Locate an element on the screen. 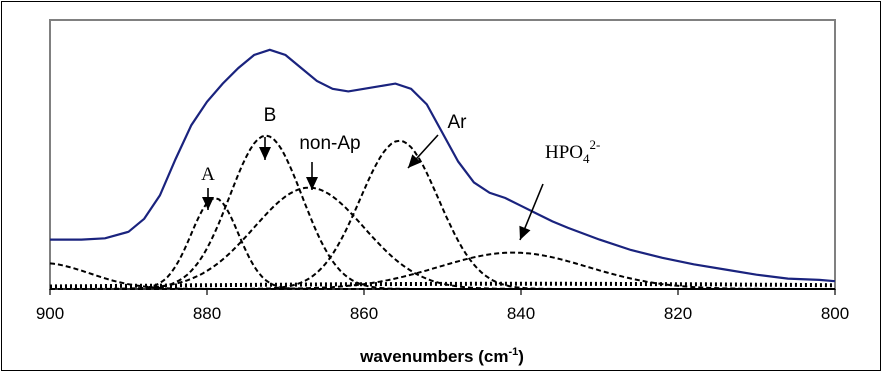  x-tick-label: 860 is located at coordinates (364, 313).